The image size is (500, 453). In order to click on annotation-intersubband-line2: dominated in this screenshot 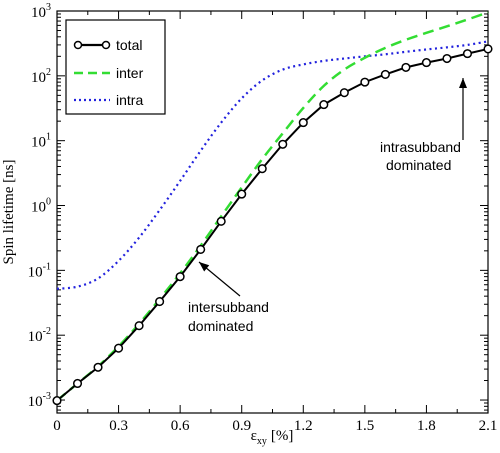, I will do `click(220, 326)`.